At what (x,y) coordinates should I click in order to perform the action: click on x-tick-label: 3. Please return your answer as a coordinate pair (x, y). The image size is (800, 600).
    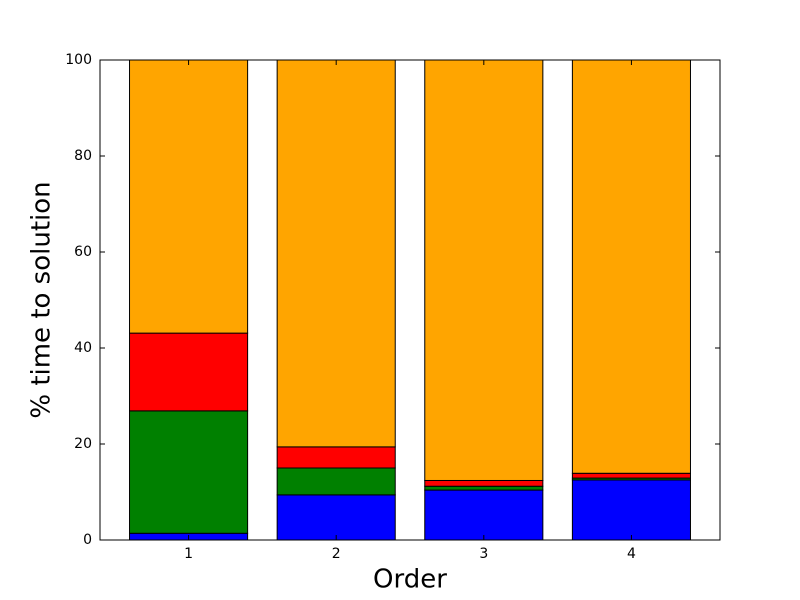
    Looking at the image, I should click on (483, 554).